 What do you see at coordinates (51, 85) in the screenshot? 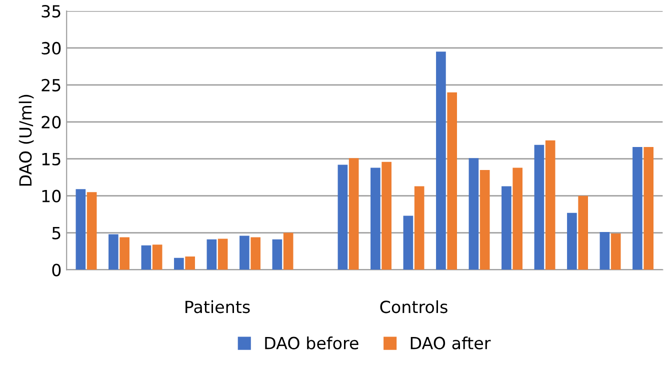
I see `y-tick-label: 25` at bounding box center [51, 85].